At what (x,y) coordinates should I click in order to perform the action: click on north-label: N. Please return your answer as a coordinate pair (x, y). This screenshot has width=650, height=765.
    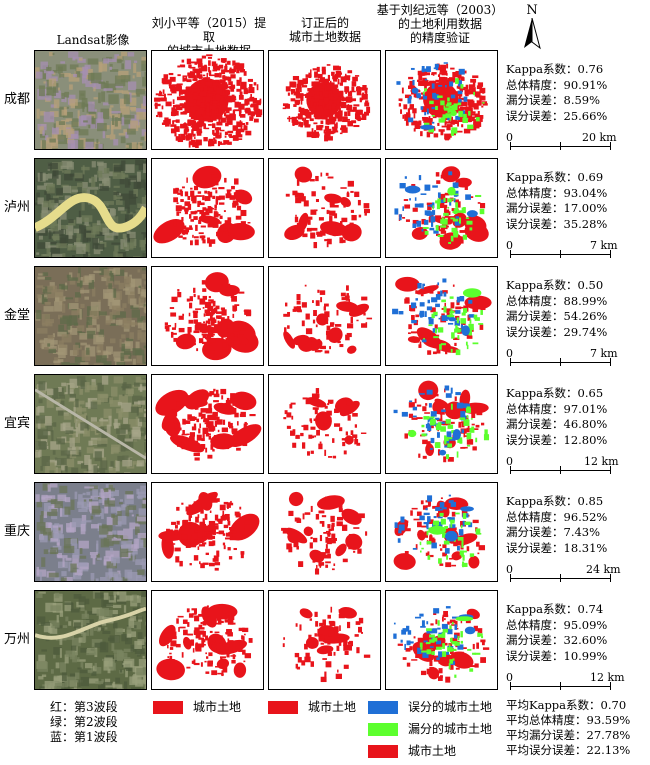
    Looking at the image, I should click on (532, 10).